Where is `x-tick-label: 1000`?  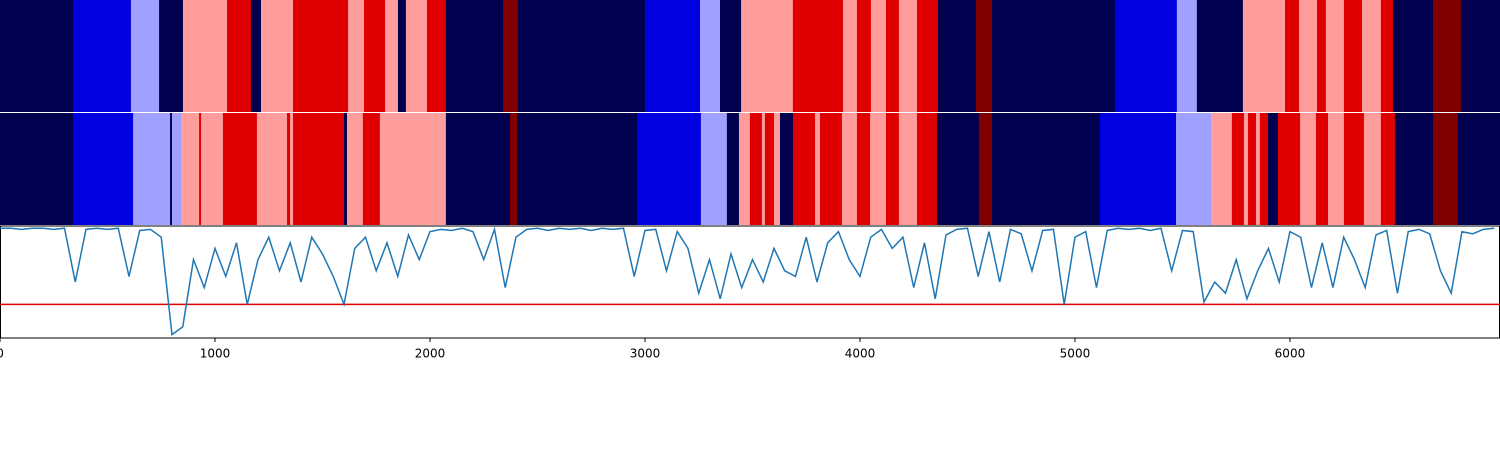 x-tick-label: 1000 is located at coordinates (215, 354).